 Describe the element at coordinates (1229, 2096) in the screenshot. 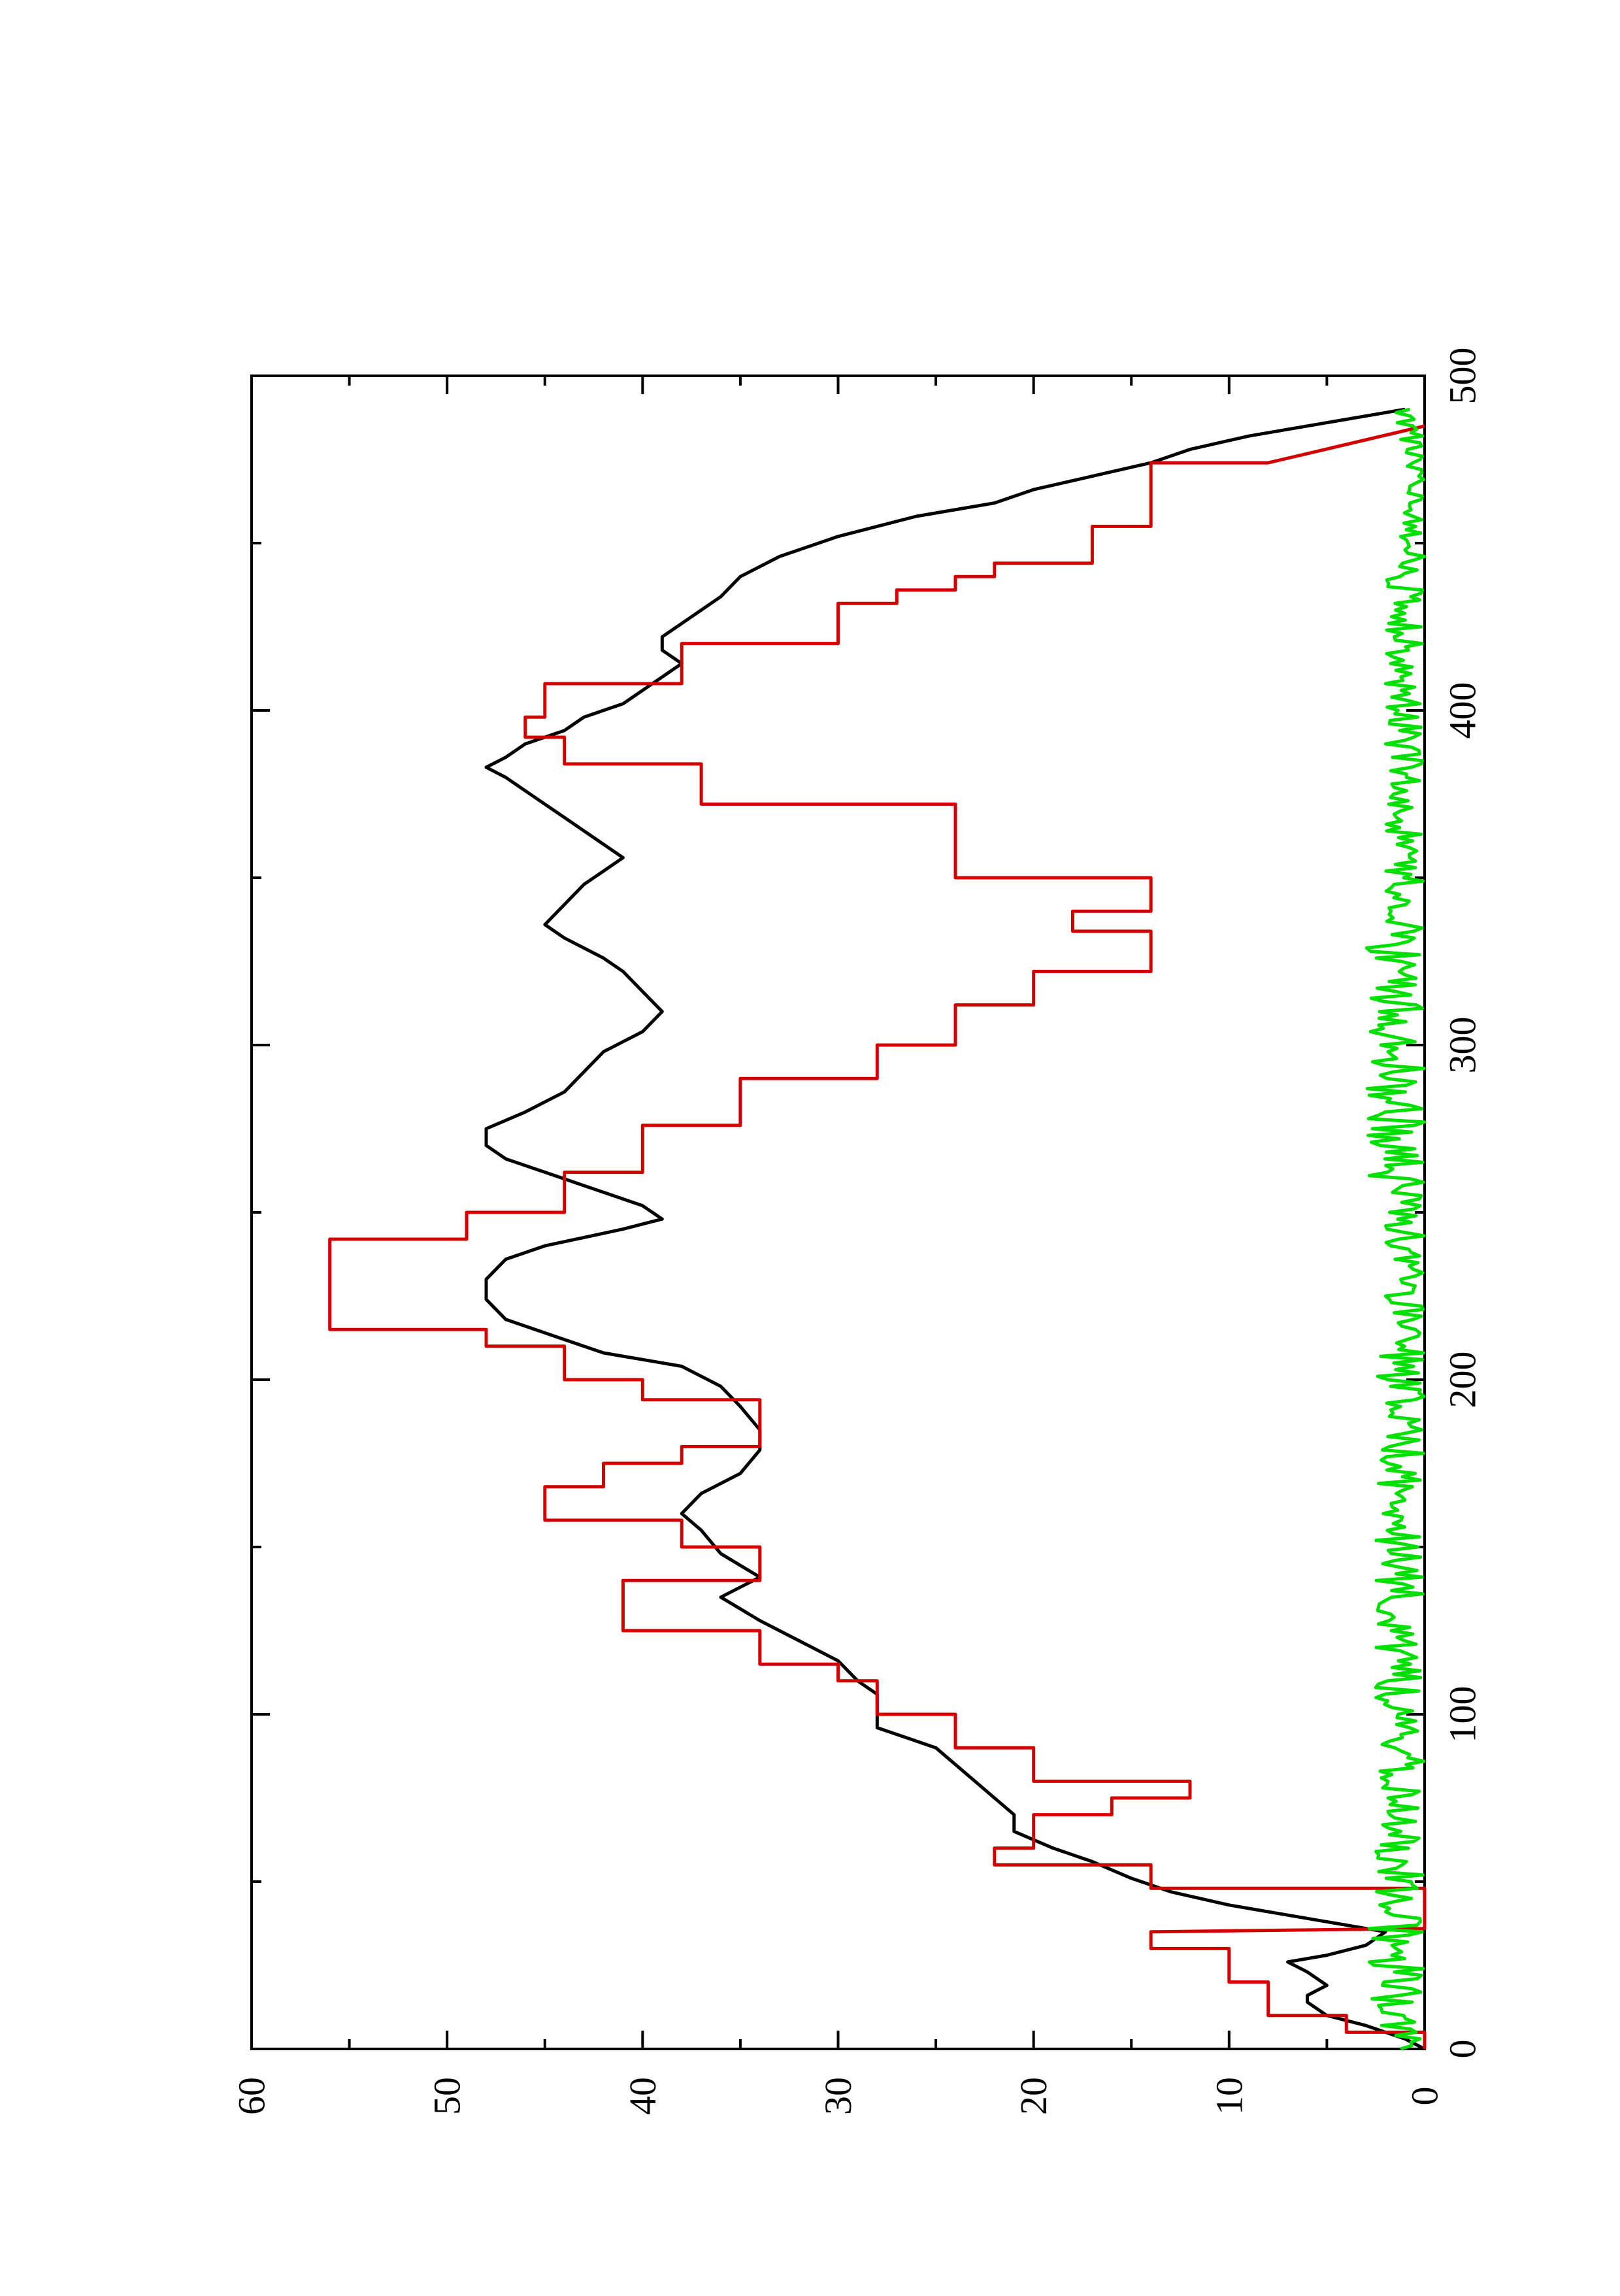

I see `y-tick-label: 10` at that location.